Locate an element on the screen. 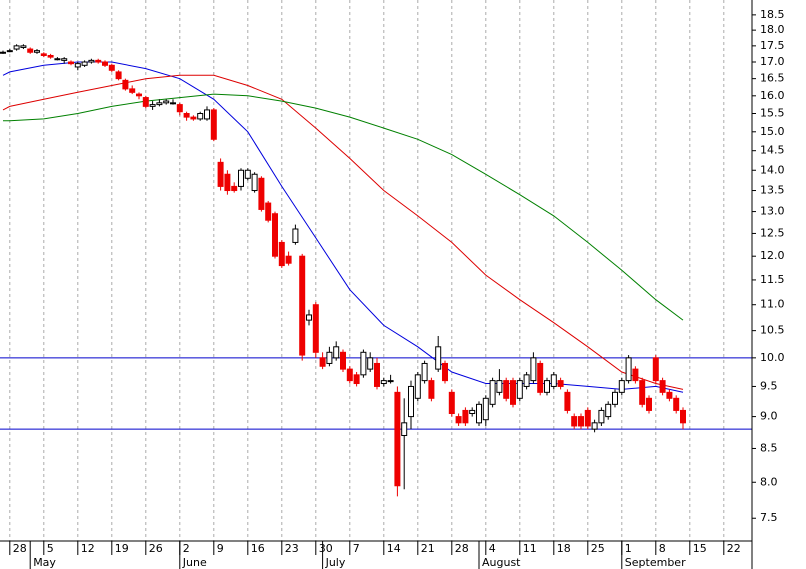 The width and height of the screenshot is (806, 569). x-tick-label: 16 is located at coordinates (258, 548).